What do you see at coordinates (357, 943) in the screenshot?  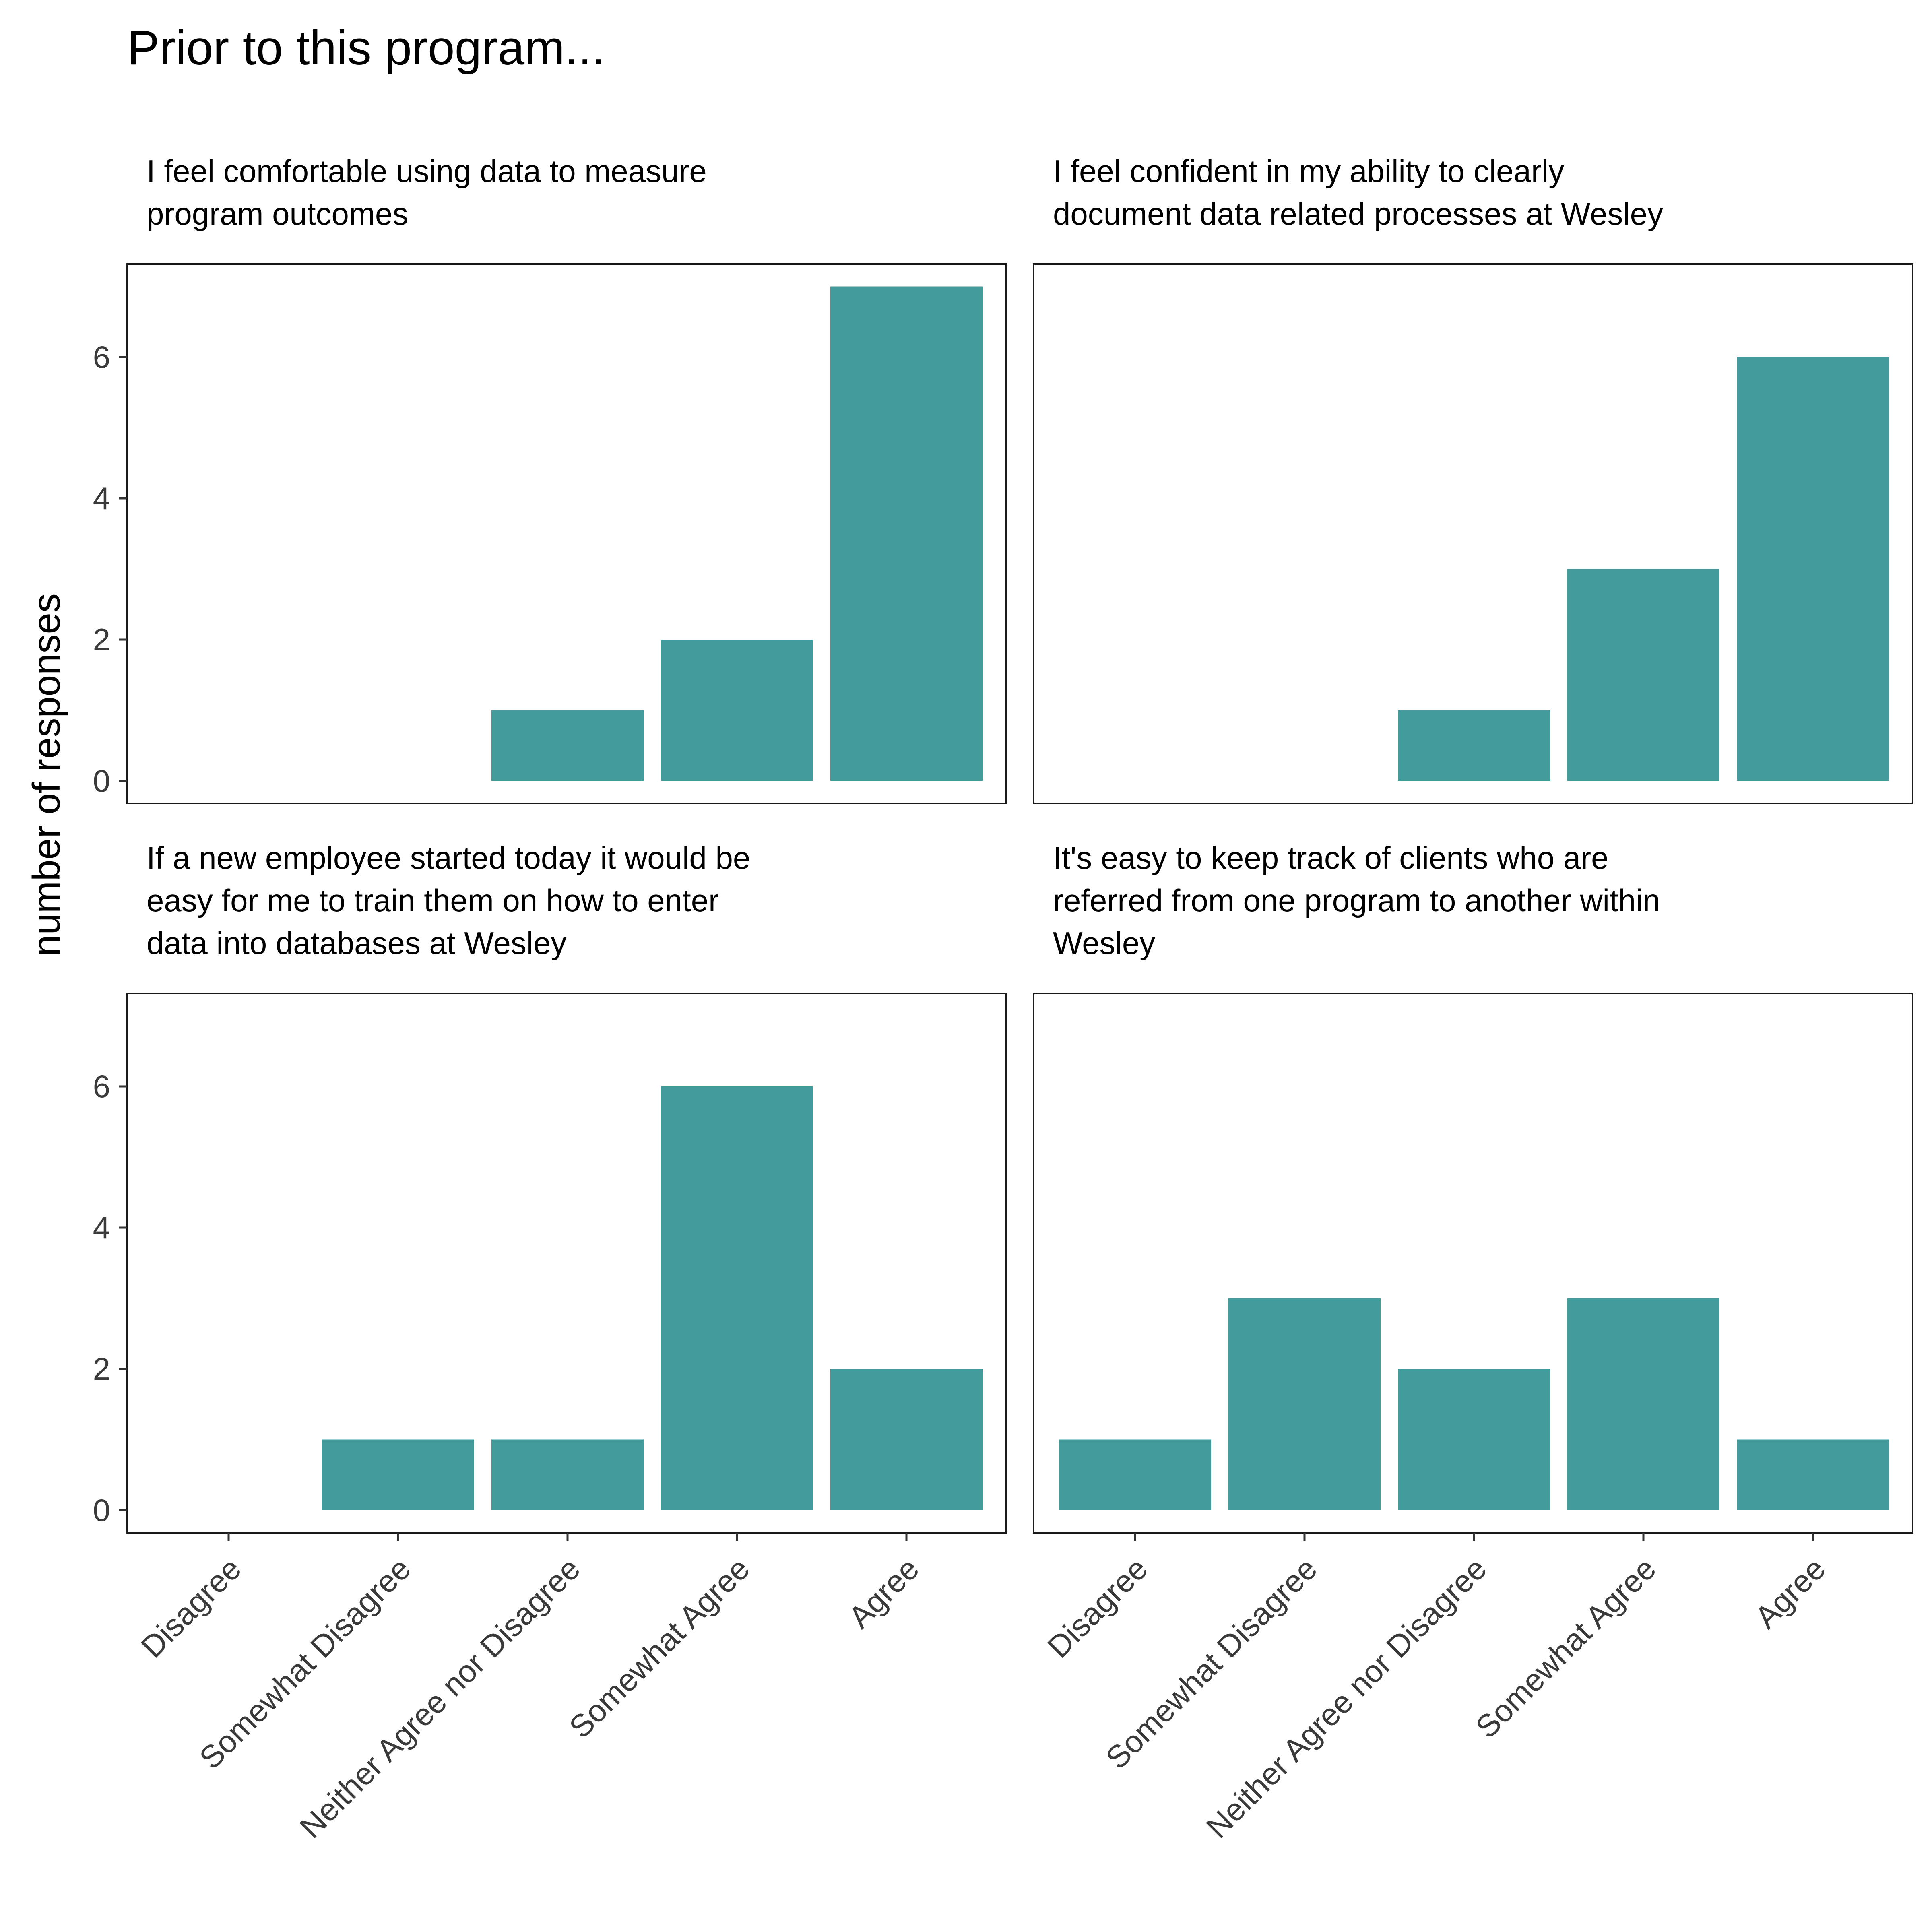 I see `facet-title-line: data into databases at Wesley` at bounding box center [357, 943].